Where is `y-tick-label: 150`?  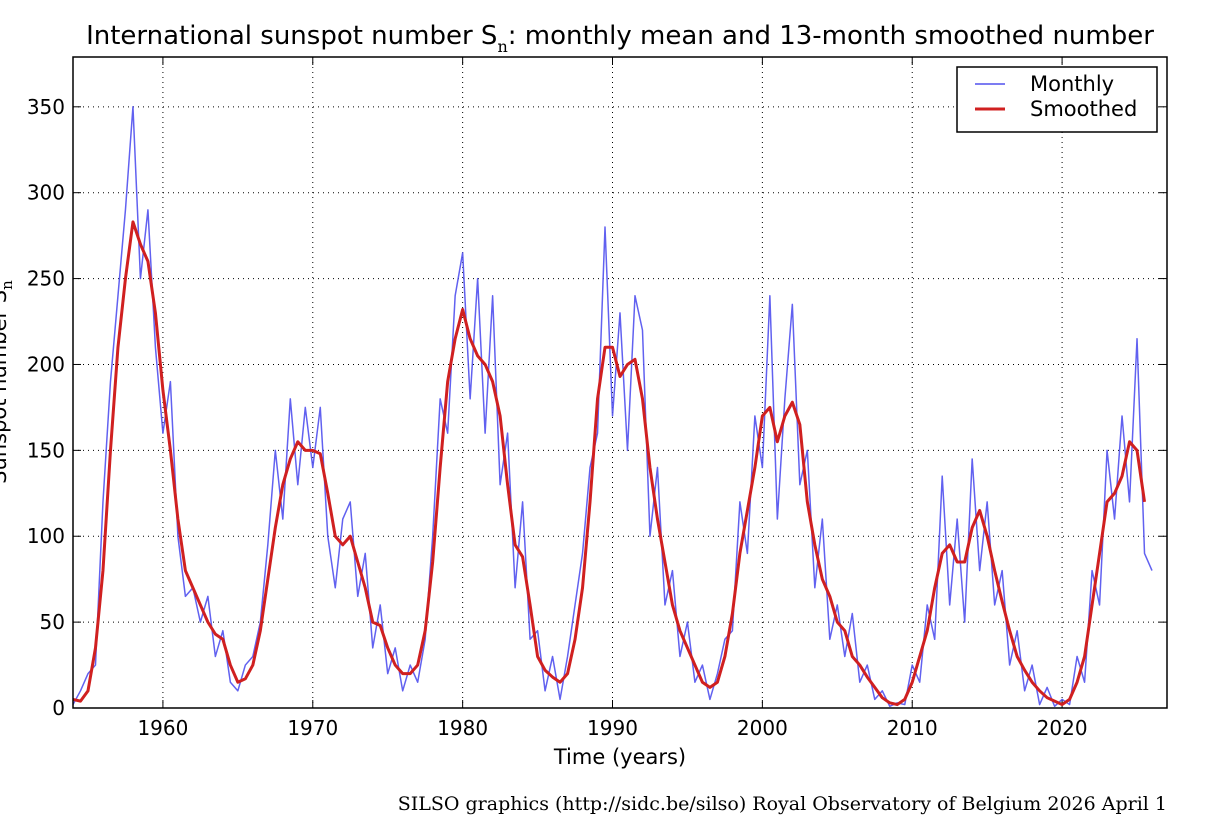
y-tick-label: 150 is located at coordinates (46, 450).